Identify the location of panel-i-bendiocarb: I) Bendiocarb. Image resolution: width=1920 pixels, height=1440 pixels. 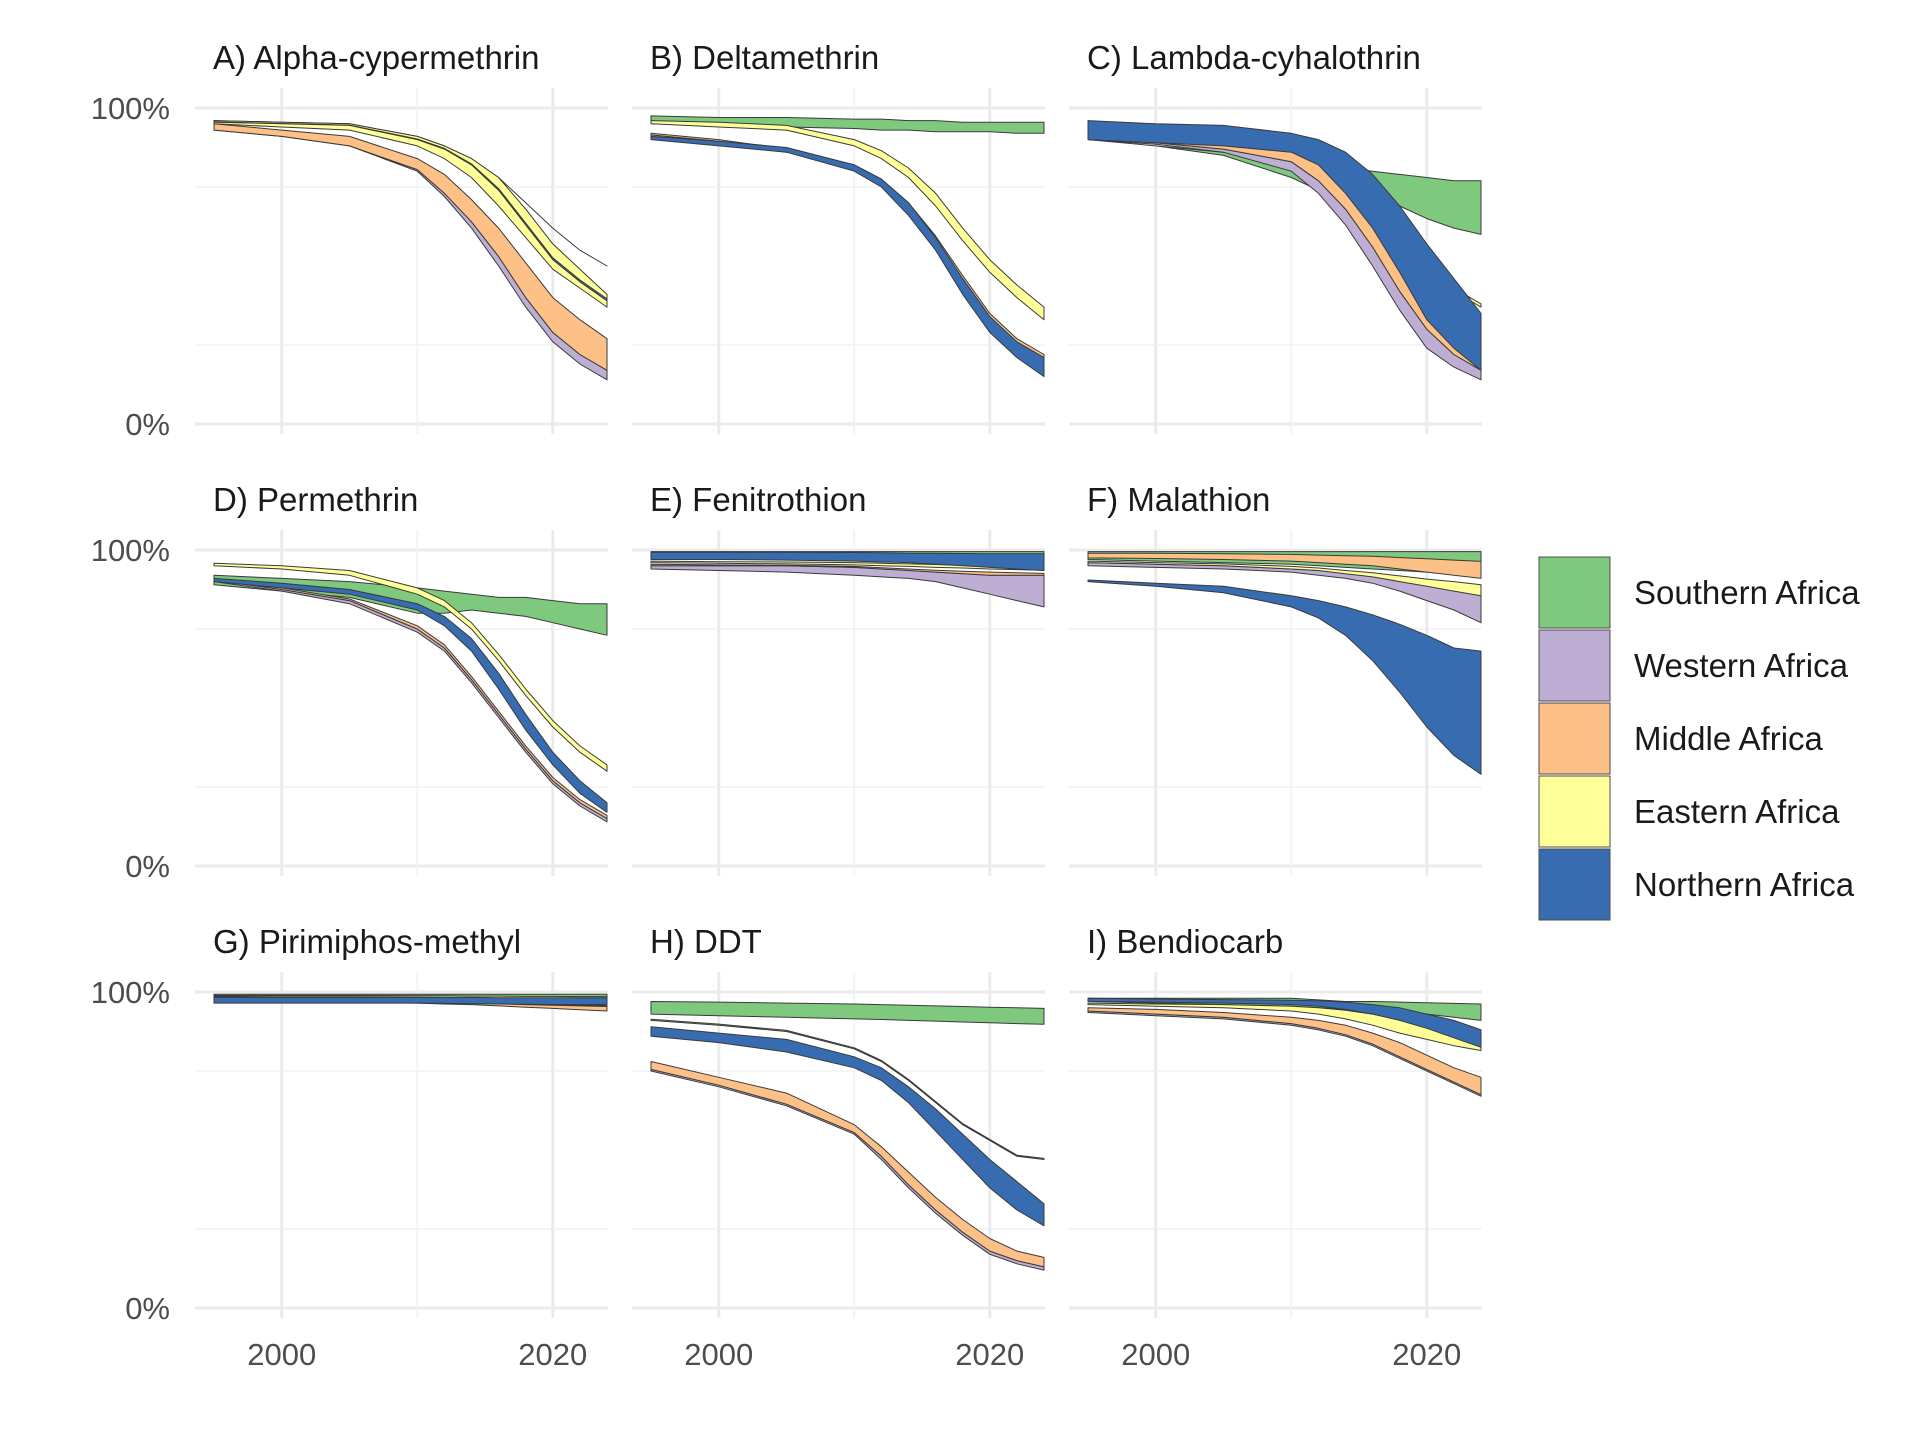
(1275, 1120).